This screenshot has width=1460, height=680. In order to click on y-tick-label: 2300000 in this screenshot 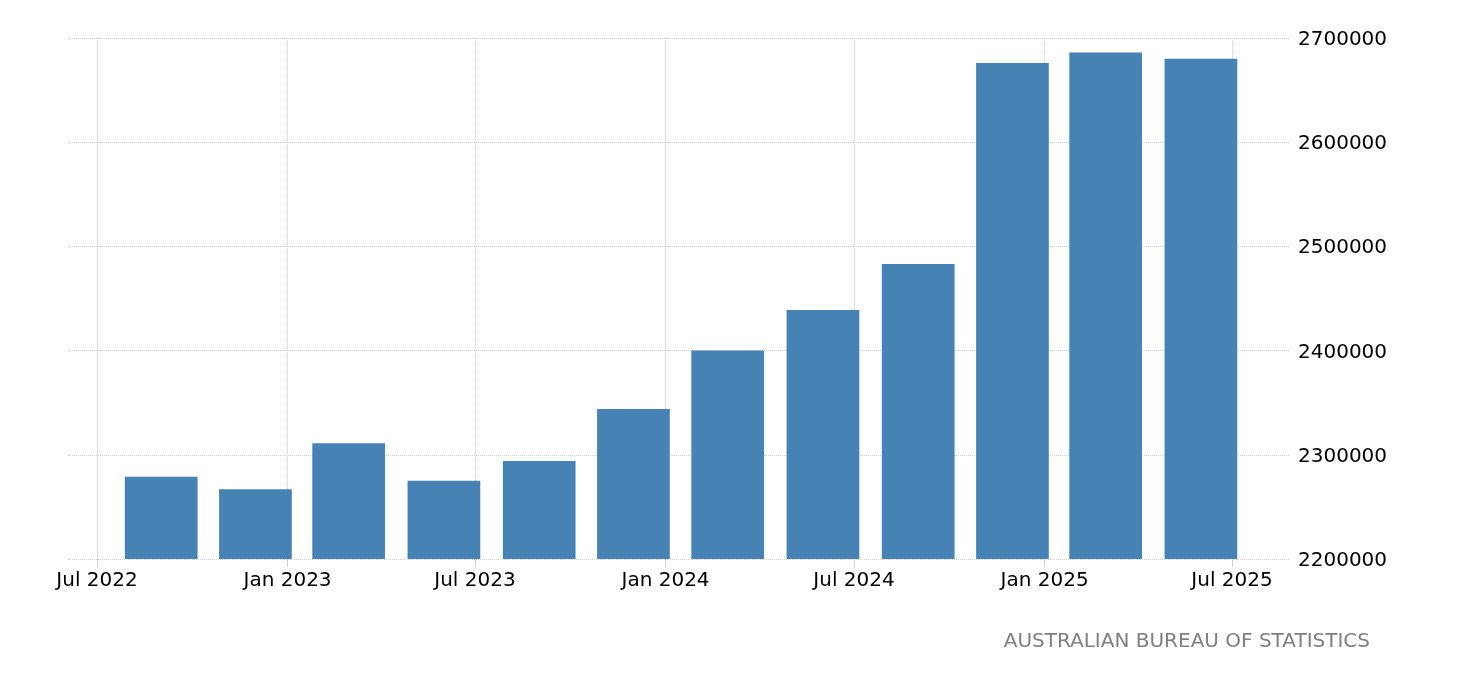, I will do `click(1343, 454)`.